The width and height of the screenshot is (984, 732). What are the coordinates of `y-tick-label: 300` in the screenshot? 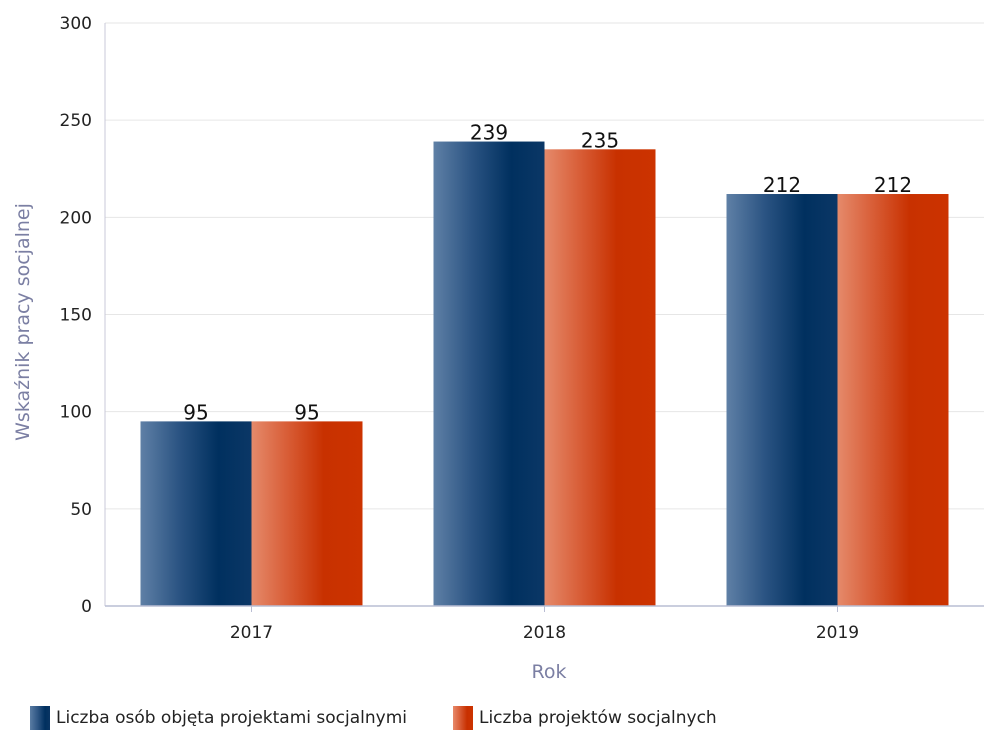 It's located at (76, 24).